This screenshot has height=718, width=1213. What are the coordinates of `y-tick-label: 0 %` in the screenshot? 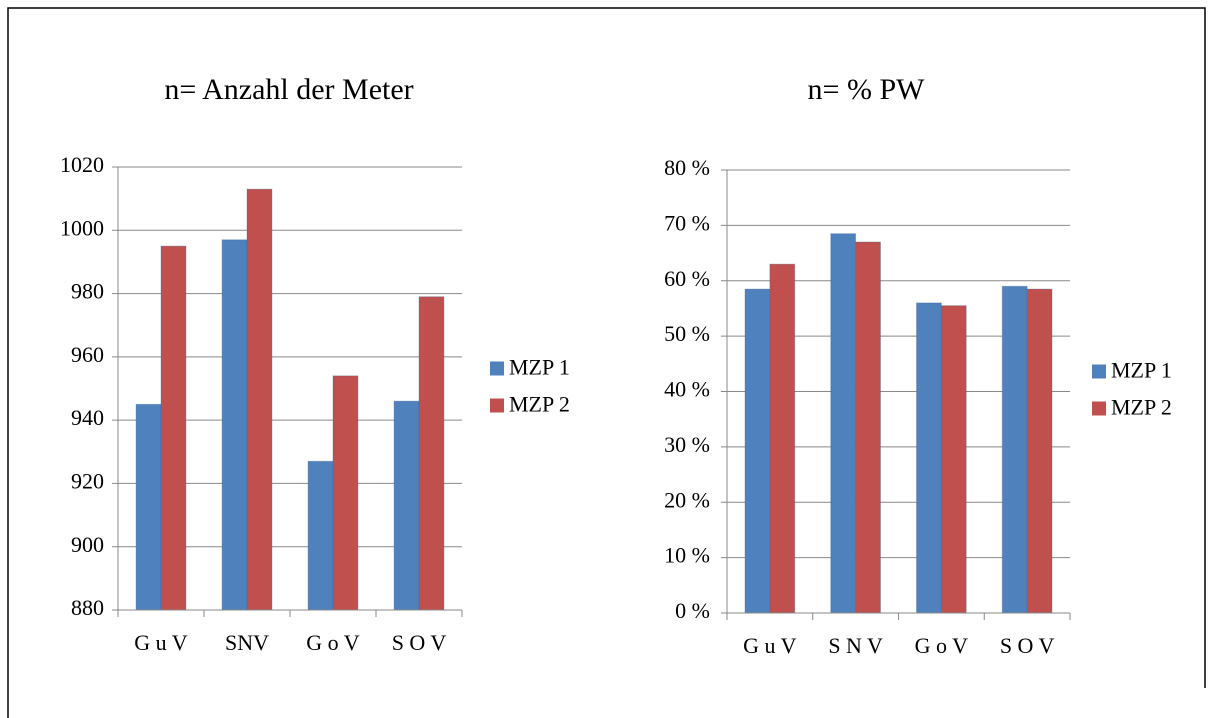 It's located at (692, 610).